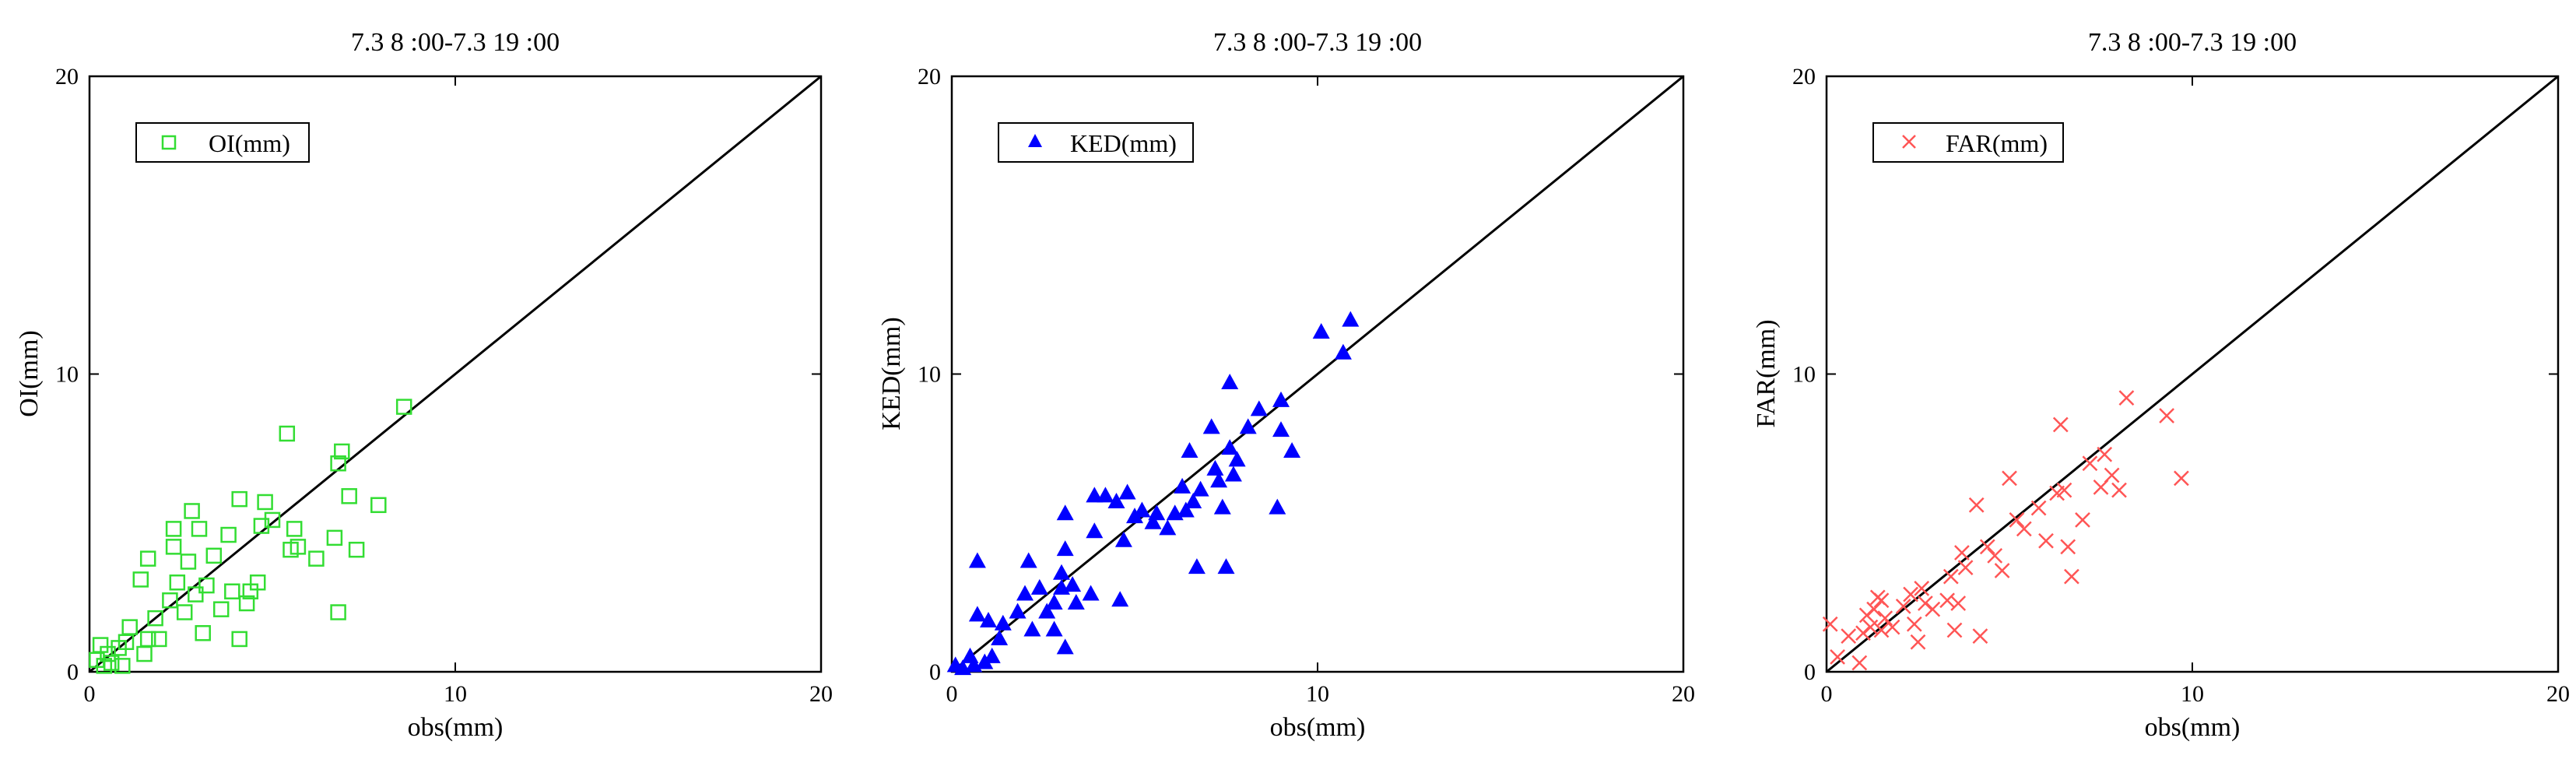  I want to click on y-axis-label: KED(mm), so click(892, 373).